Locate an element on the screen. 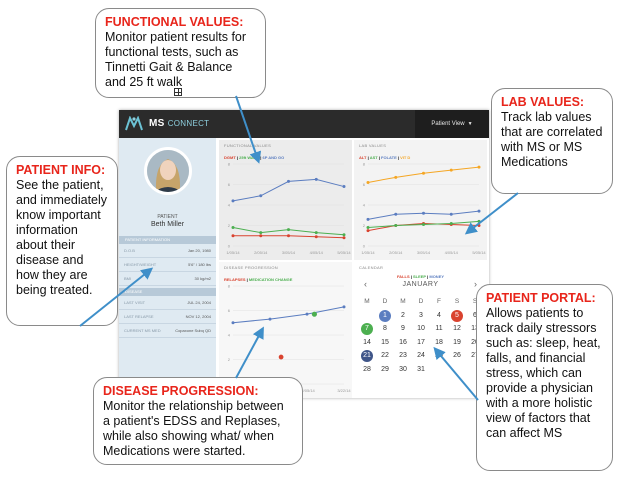  legend-item: 6P AND GO is located at coordinates (273, 157).